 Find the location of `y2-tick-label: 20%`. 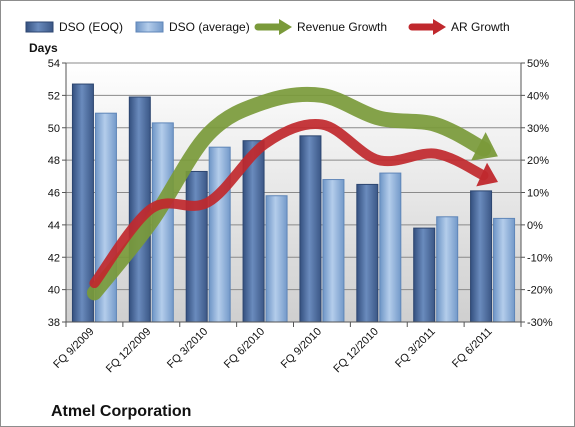

y2-tick-label: 20% is located at coordinates (538, 161).